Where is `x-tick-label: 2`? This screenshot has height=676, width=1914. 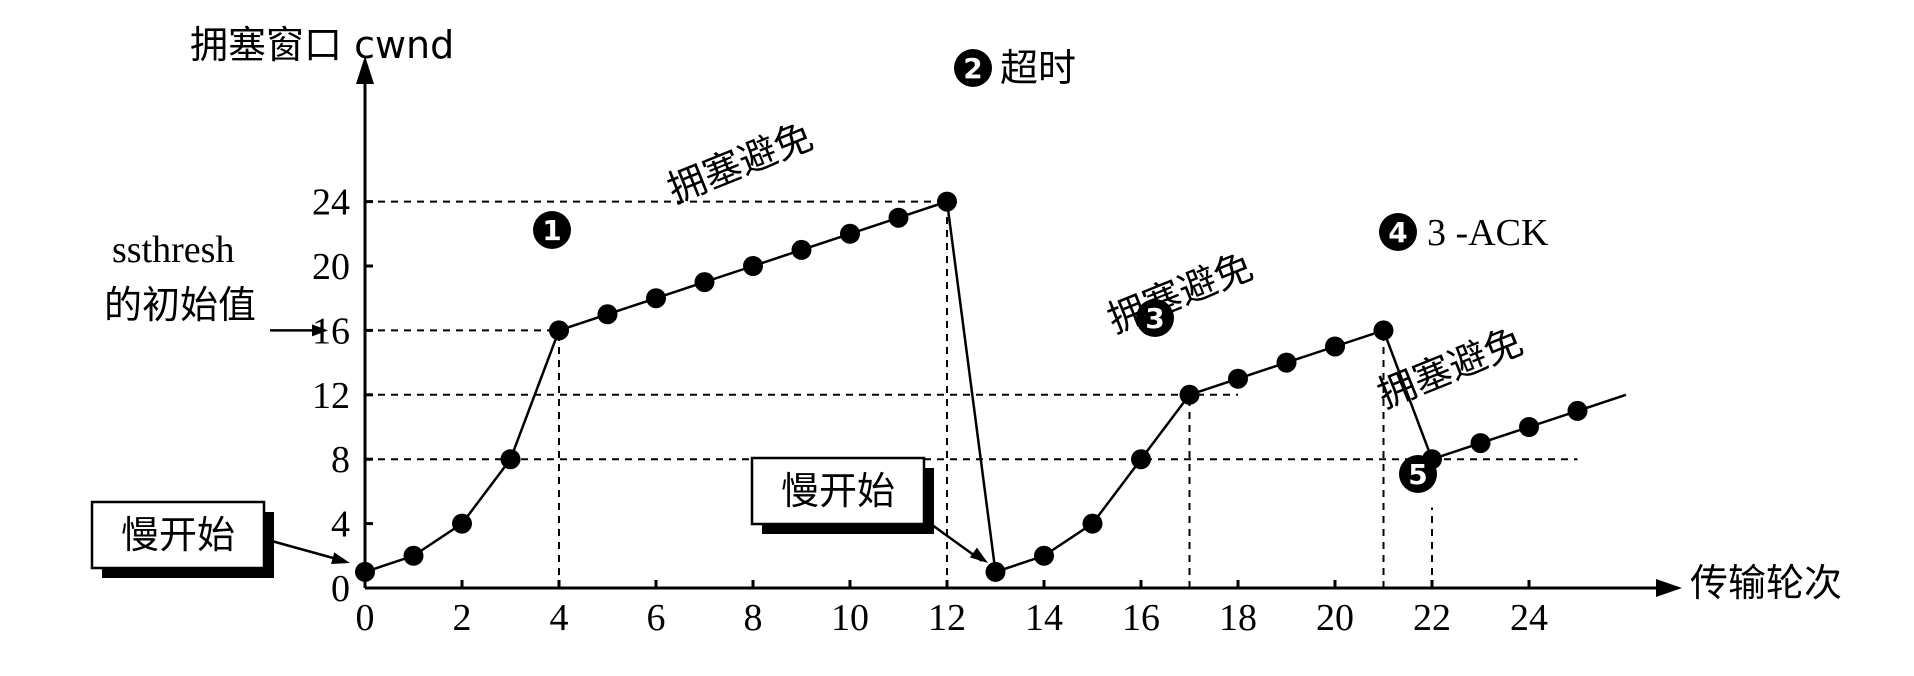 x-tick-label: 2 is located at coordinates (462, 618).